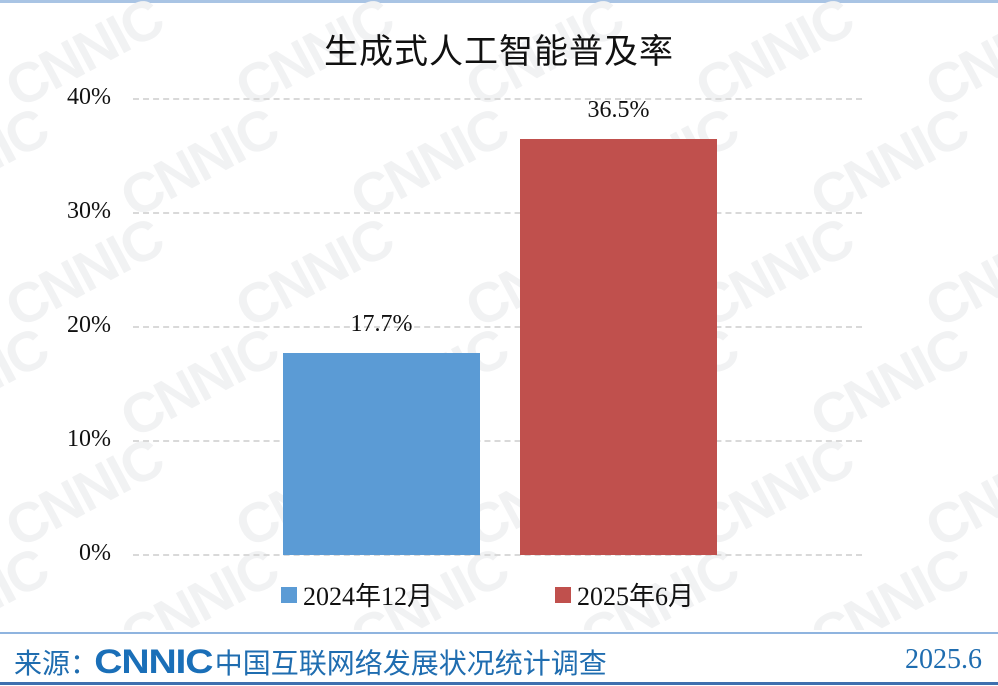 Image resolution: width=998 pixels, height=686 pixels. I want to click on bar-value-label: 36.5%, so click(618, 109).